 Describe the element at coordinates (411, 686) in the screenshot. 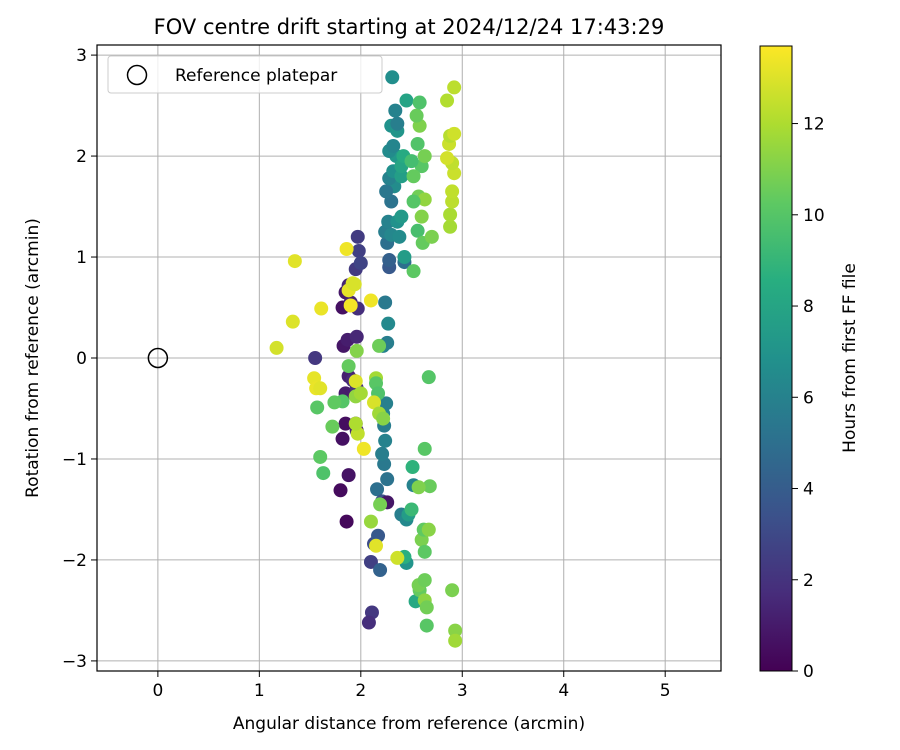

I see `x-axis-ticks: 0 1 2 3 4 5` at that location.